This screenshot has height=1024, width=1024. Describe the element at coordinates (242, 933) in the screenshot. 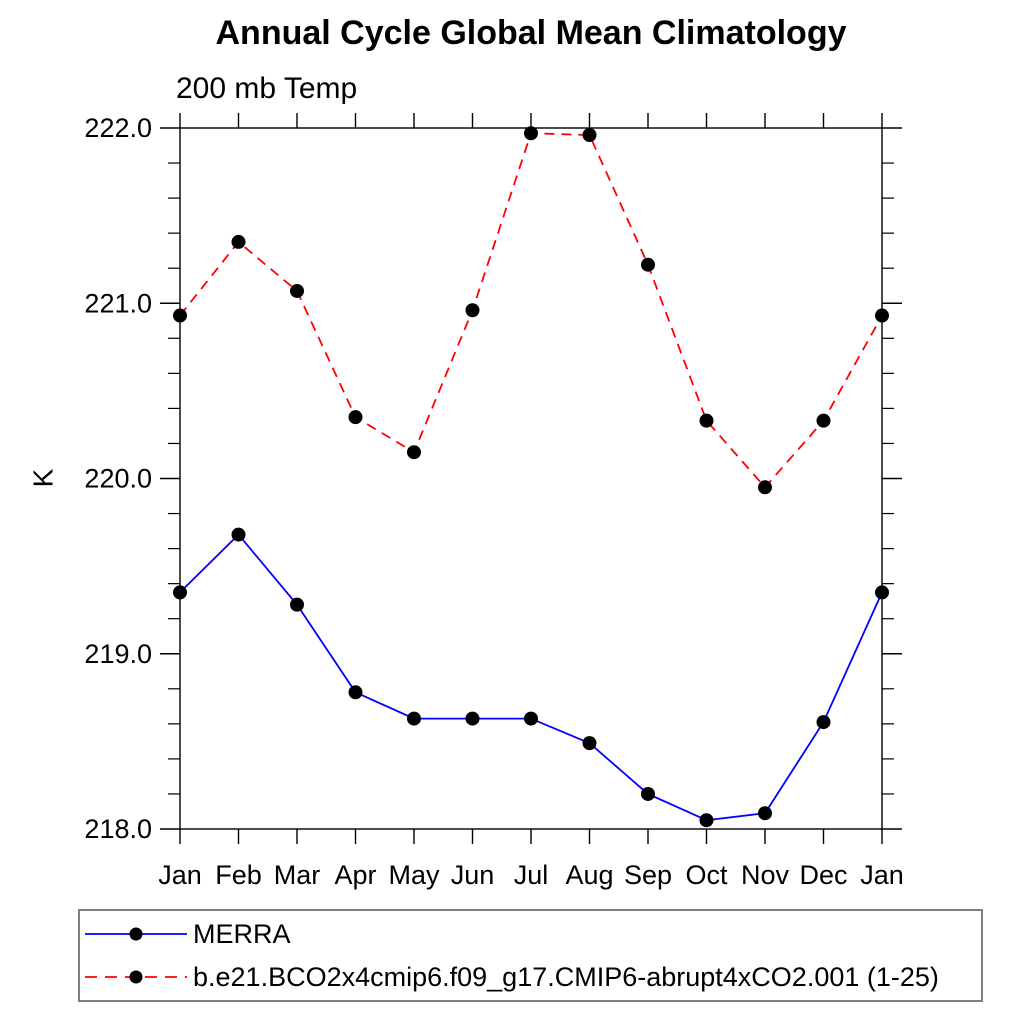

I see `legend-label-merra: MERRA` at that location.